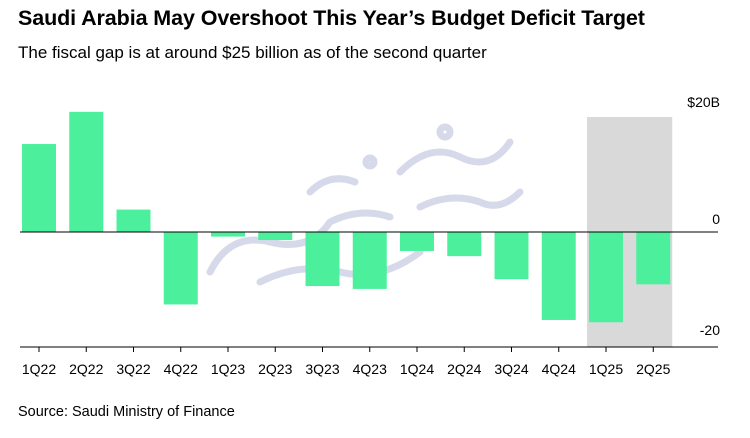  I want to click on bar-2Q25, so click(653, 258).